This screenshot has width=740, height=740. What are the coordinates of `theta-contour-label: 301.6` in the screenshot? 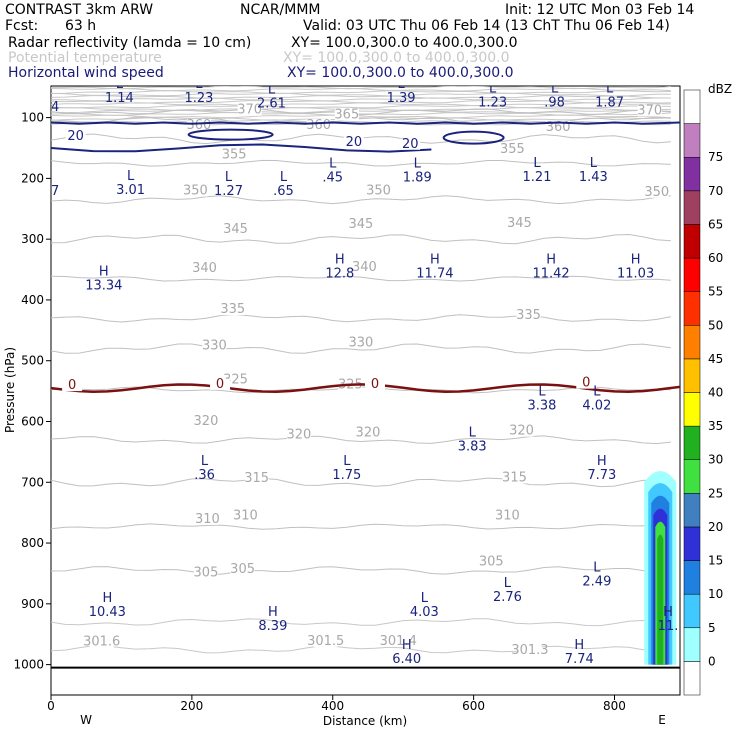 It's located at (101, 642).